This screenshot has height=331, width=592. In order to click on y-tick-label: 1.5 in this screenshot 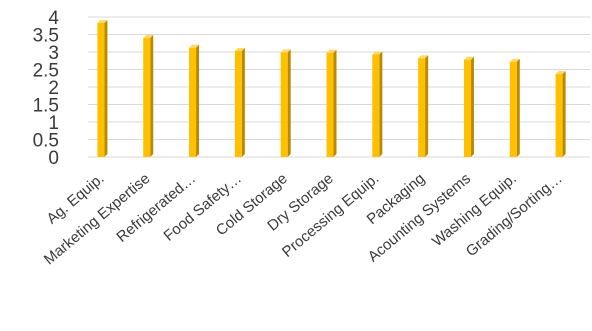, I will do `click(46, 106)`.